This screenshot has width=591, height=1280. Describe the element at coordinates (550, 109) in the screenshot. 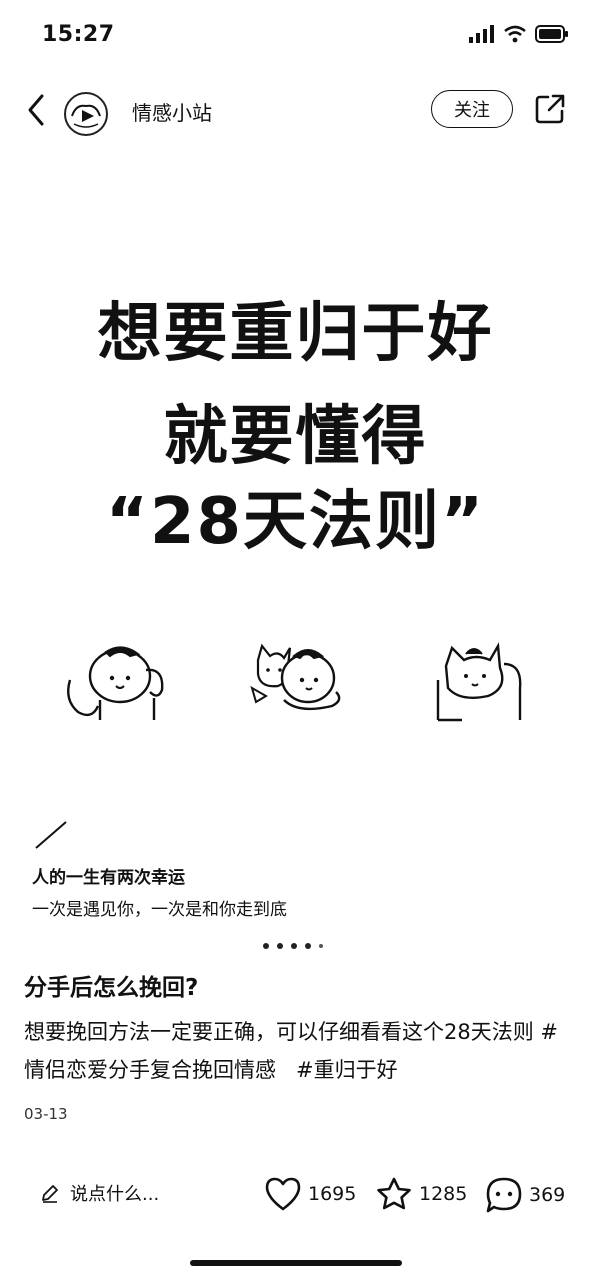

I see `share-icon` at that location.